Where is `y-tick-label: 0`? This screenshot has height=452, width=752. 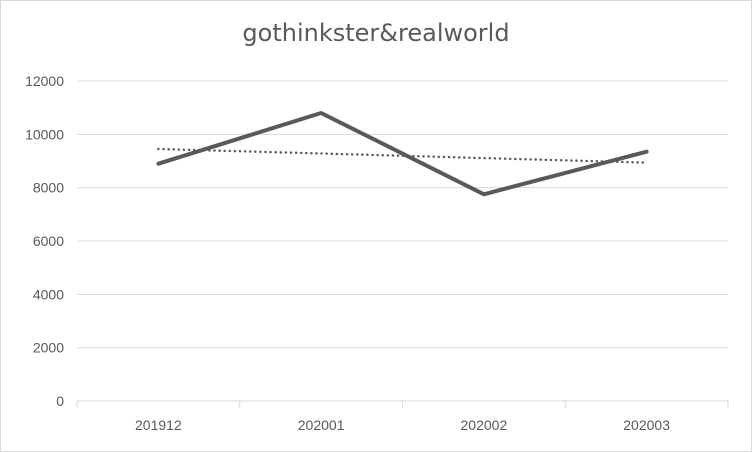
y-tick-label: 0 is located at coordinates (60, 401).